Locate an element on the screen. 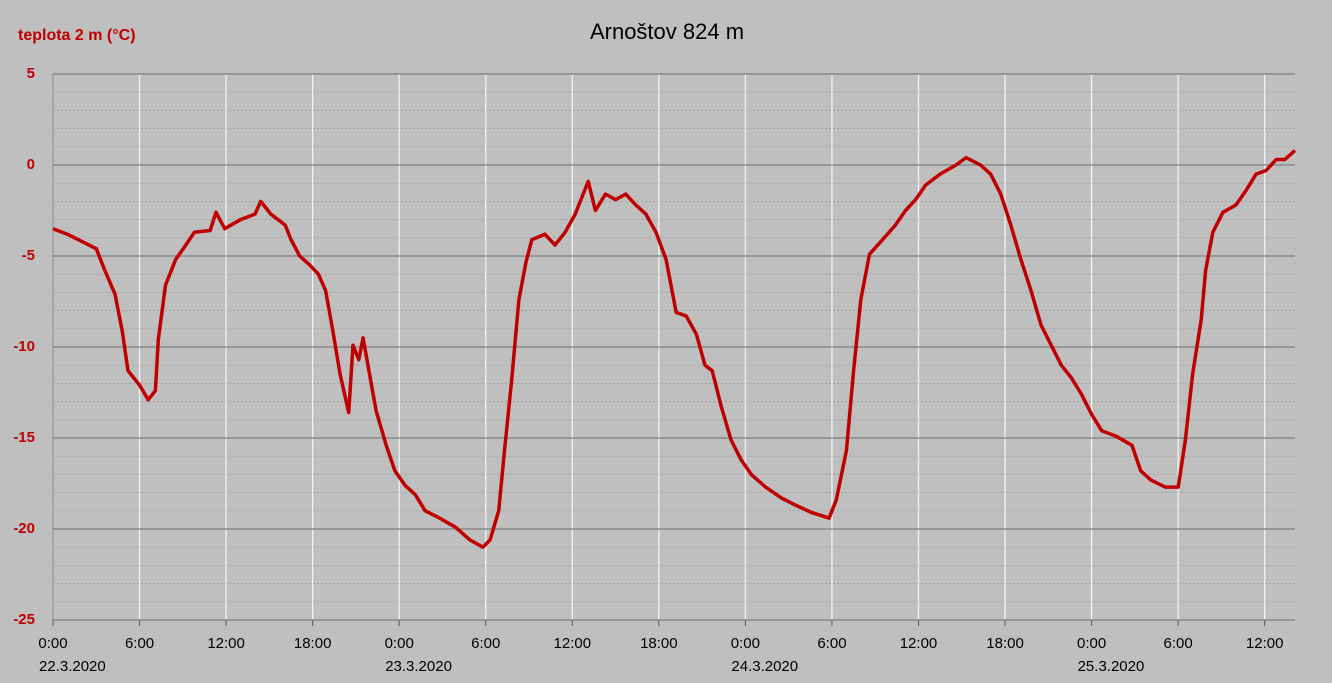 This screenshot has width=1332, height=683. y-tick-label: -5 is located at coordinates (28, 255).